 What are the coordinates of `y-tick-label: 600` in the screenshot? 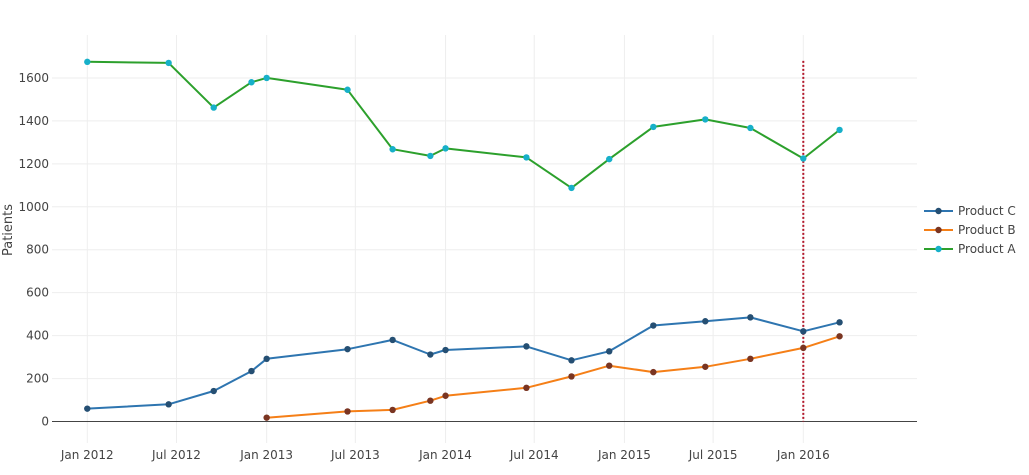 It's located at (37, 293).